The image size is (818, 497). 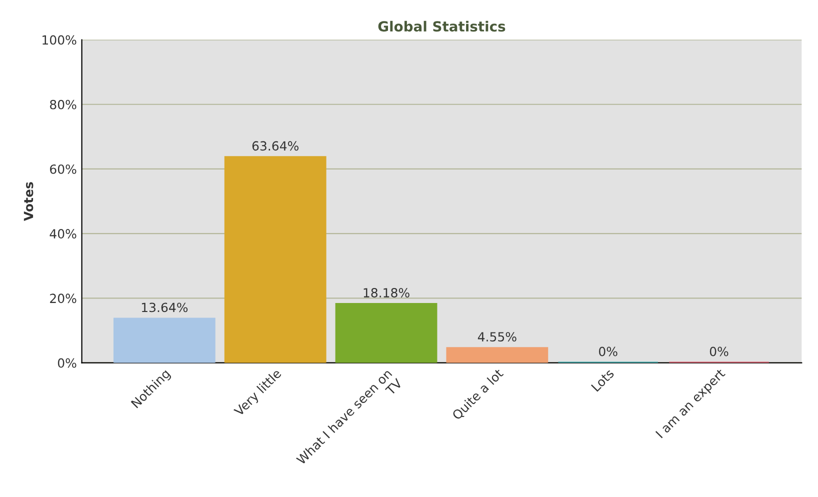 What do you see at coordinates (63, 234) in the screenshot?
I see `y-tick-label: 40%` at bounding box center [63, 234].